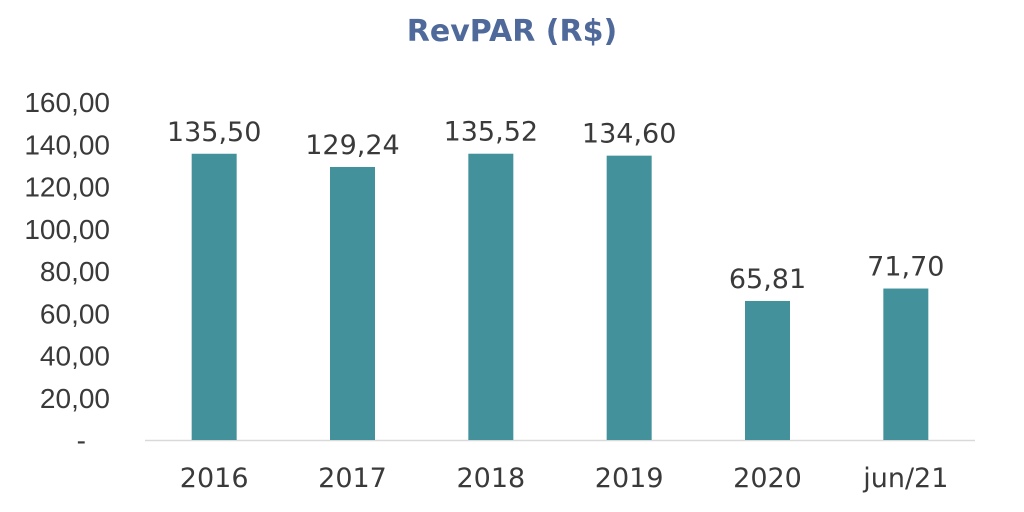 The image size is (1024, 512). I want to click on y-tick-label: 100,00, so click(67, 229).